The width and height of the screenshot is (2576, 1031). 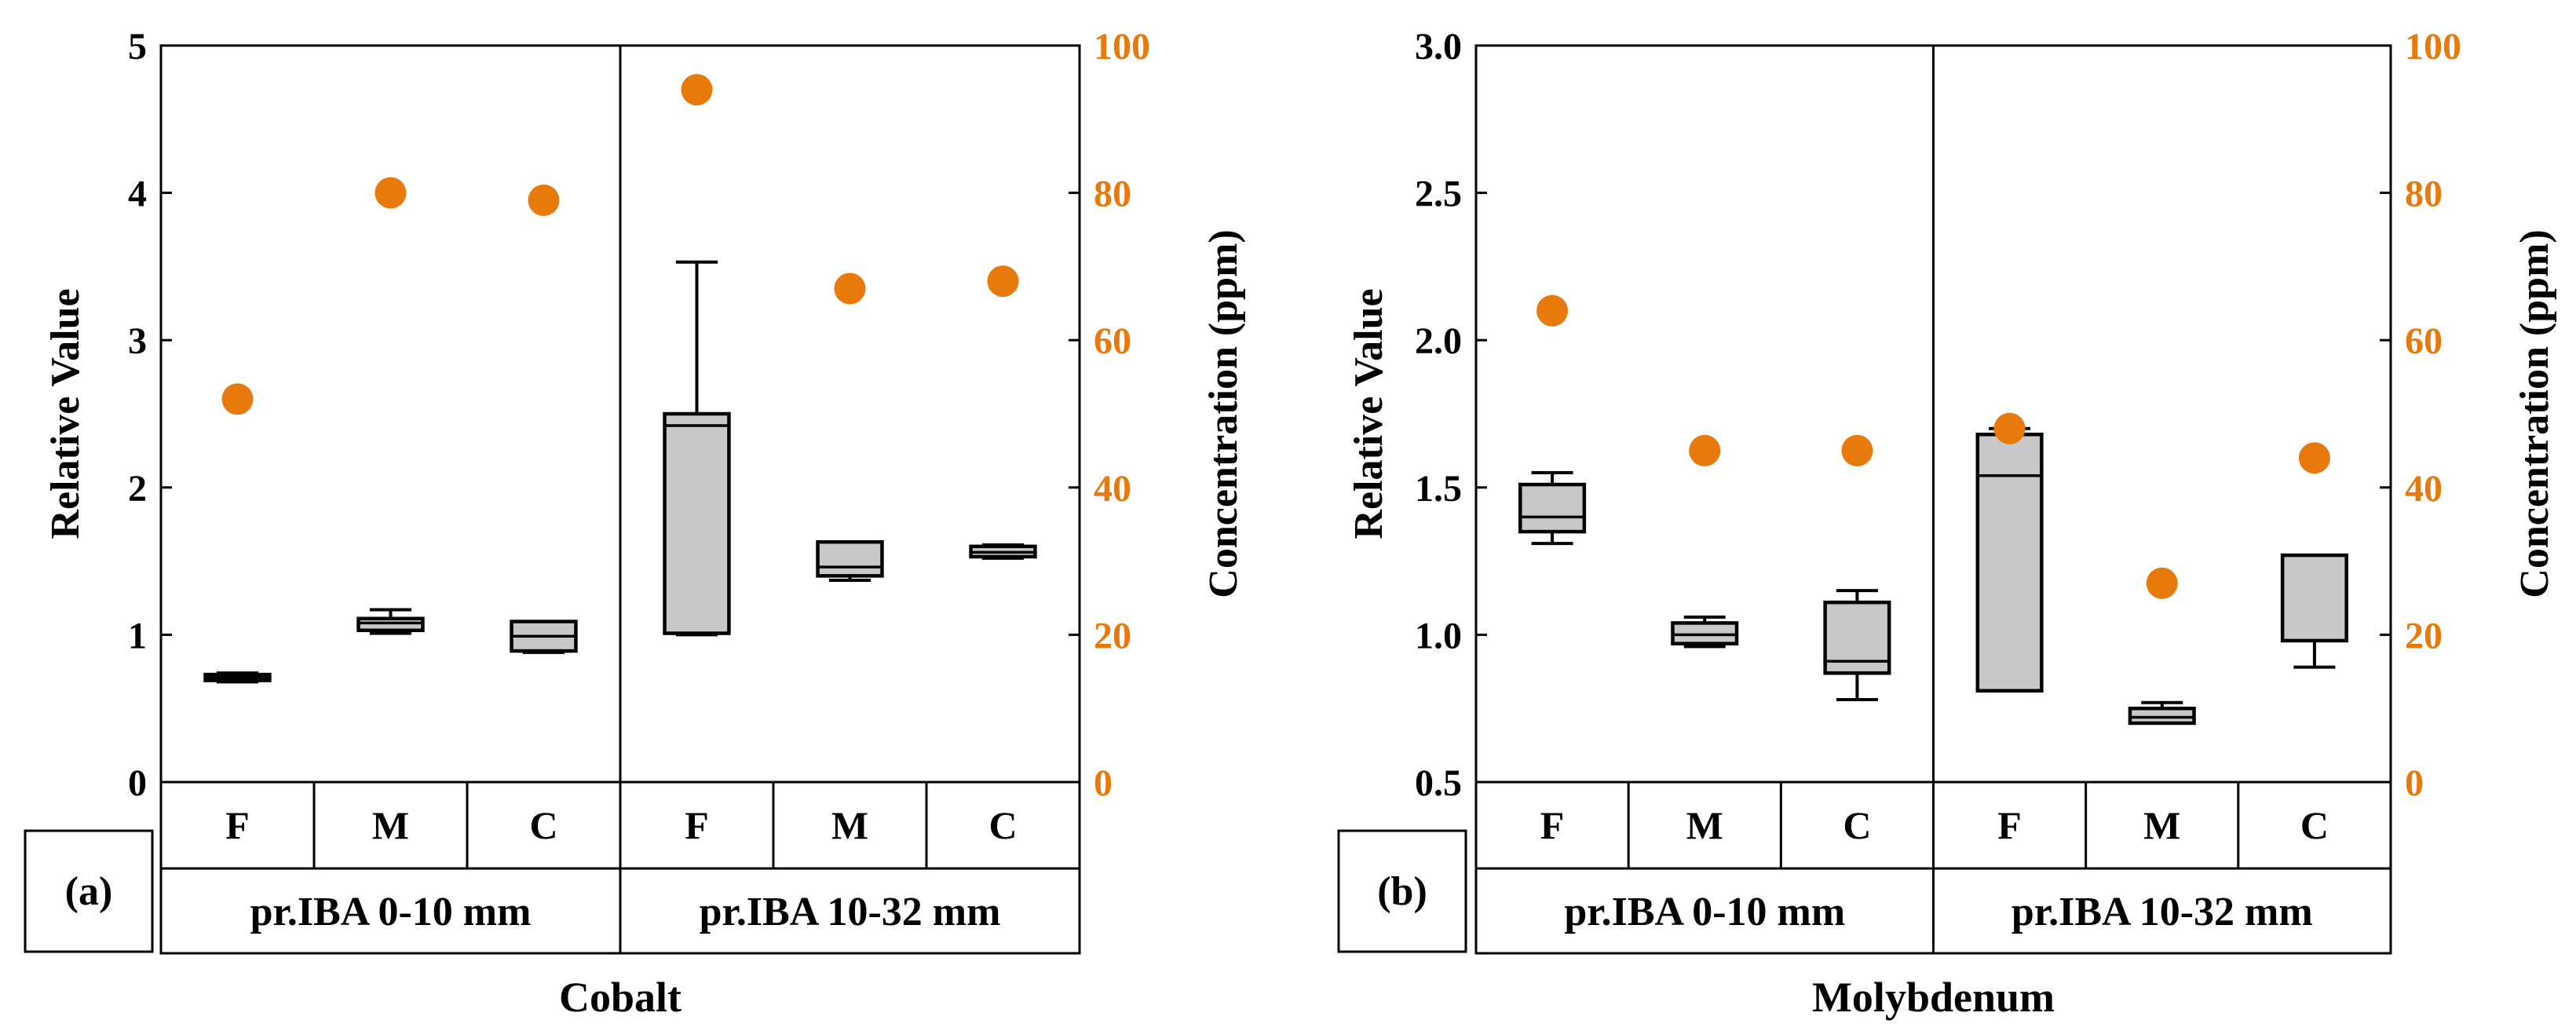 I want to click on chart-title: Cobalt, so click(x=620, y=997).